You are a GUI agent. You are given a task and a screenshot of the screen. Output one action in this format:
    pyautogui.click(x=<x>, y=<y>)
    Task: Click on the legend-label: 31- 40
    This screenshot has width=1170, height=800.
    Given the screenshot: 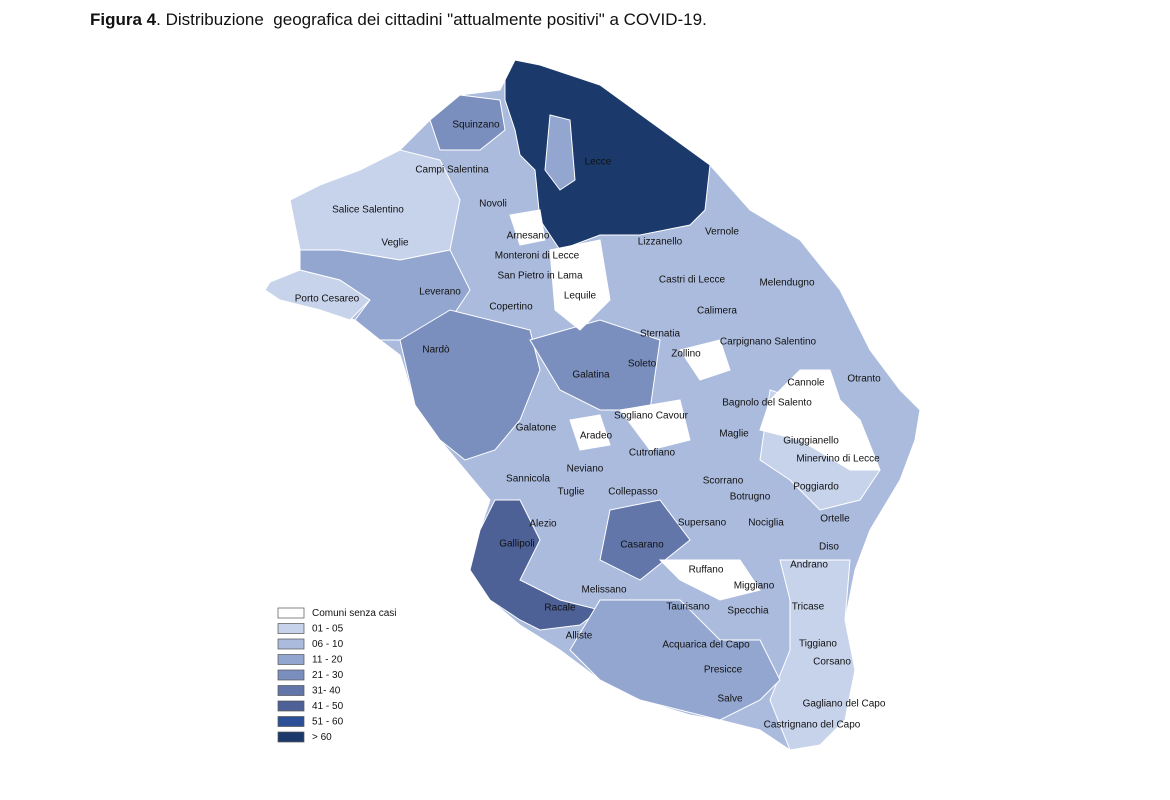 What is the action you would take?
    pyautogui.click(x=326, y=691)
    